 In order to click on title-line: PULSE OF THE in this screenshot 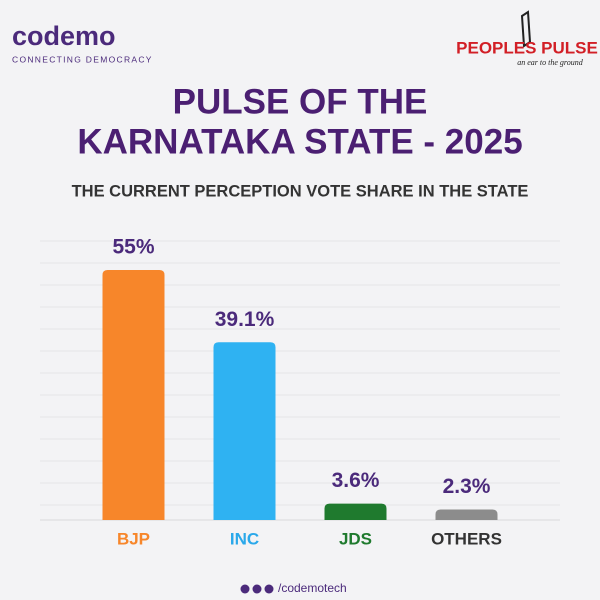, I will do `click(300, 101)`.